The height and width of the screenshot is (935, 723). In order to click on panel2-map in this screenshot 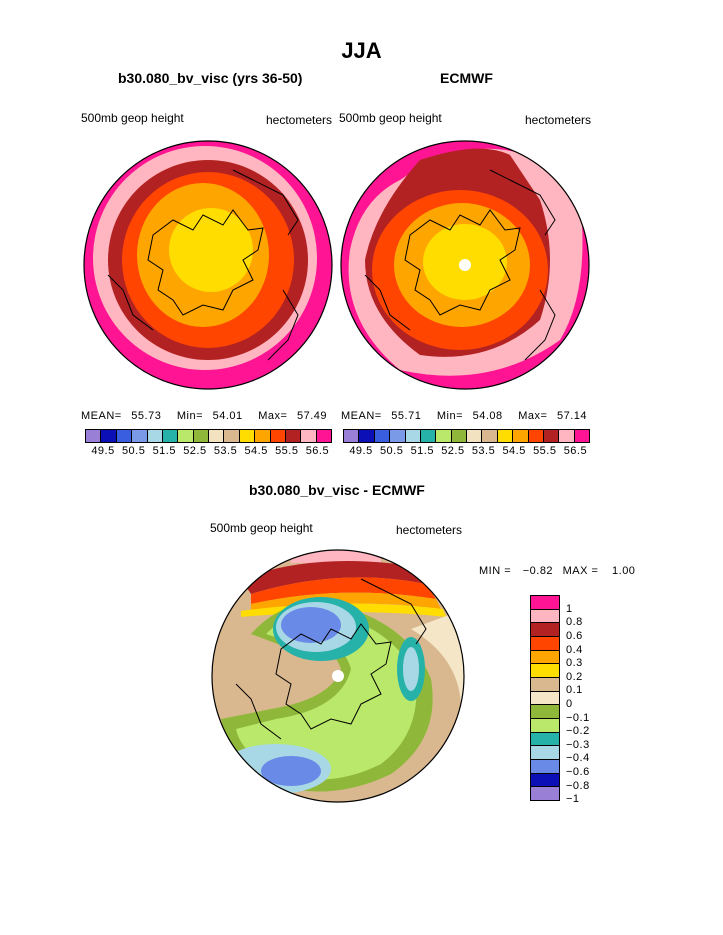, I will do `click(465, 265)`.